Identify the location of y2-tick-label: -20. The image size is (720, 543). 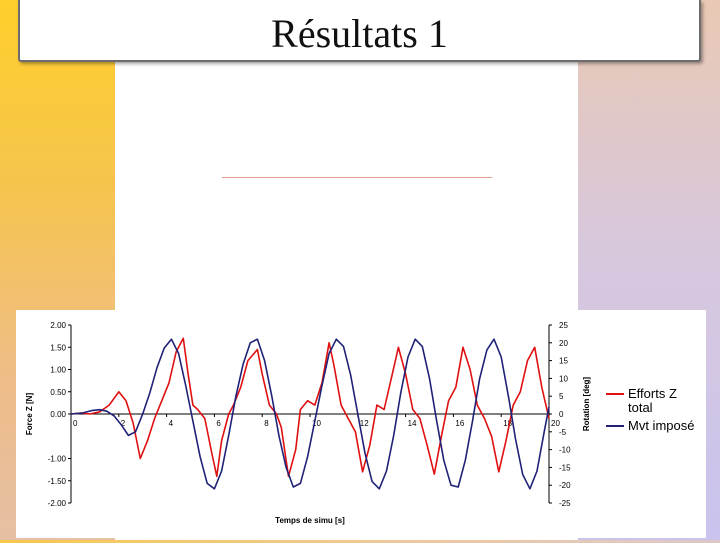
(565, 485).